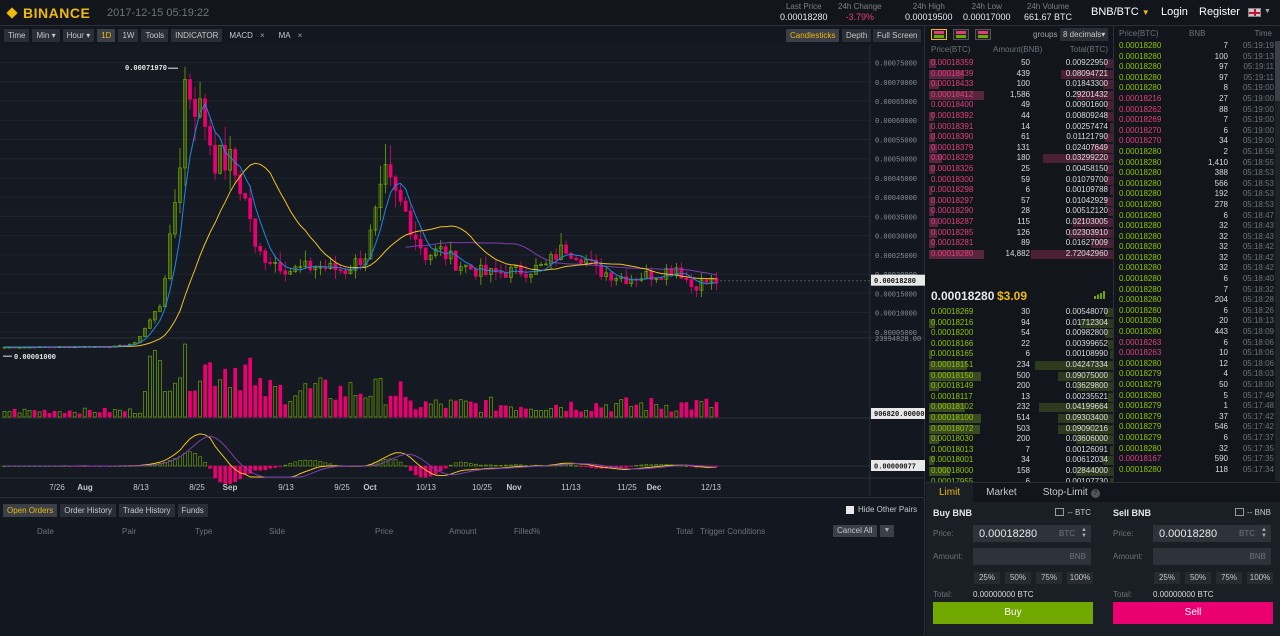 This screenshot has height=636, width=1280. I want to click on cancel-all-button: Cancel All, so click(855, 531).